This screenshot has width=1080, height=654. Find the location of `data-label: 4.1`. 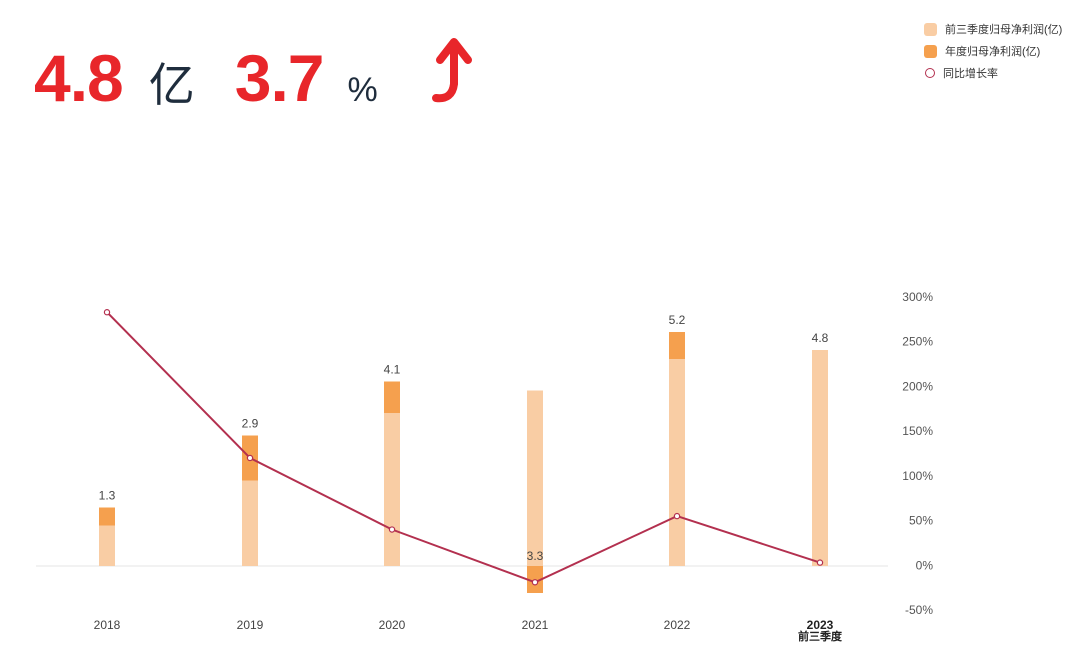

data-label: 4.1 is located at coordinates (392, 370).